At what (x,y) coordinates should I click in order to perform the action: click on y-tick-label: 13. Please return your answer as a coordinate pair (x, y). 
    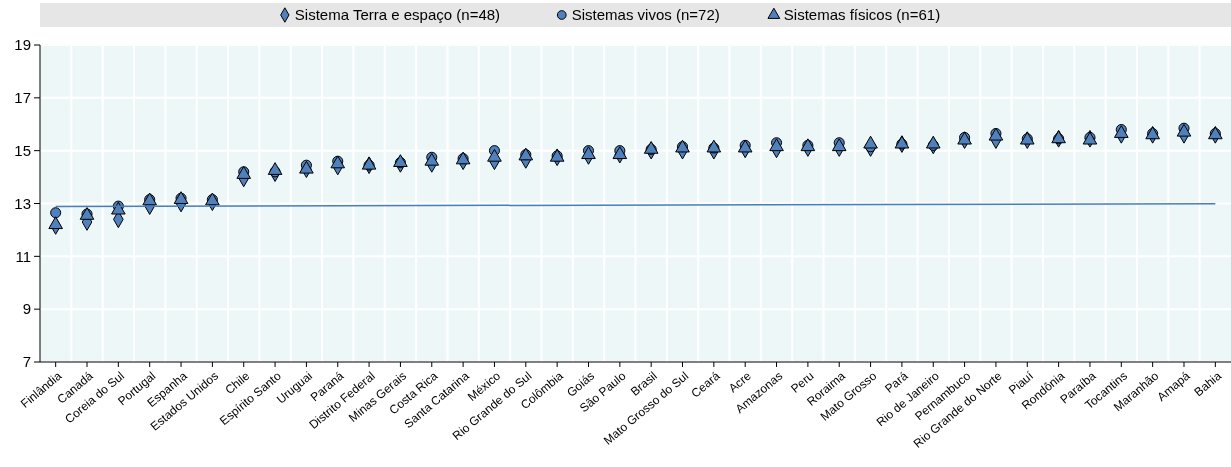
    Looking at the image, I should click on (22, 203).